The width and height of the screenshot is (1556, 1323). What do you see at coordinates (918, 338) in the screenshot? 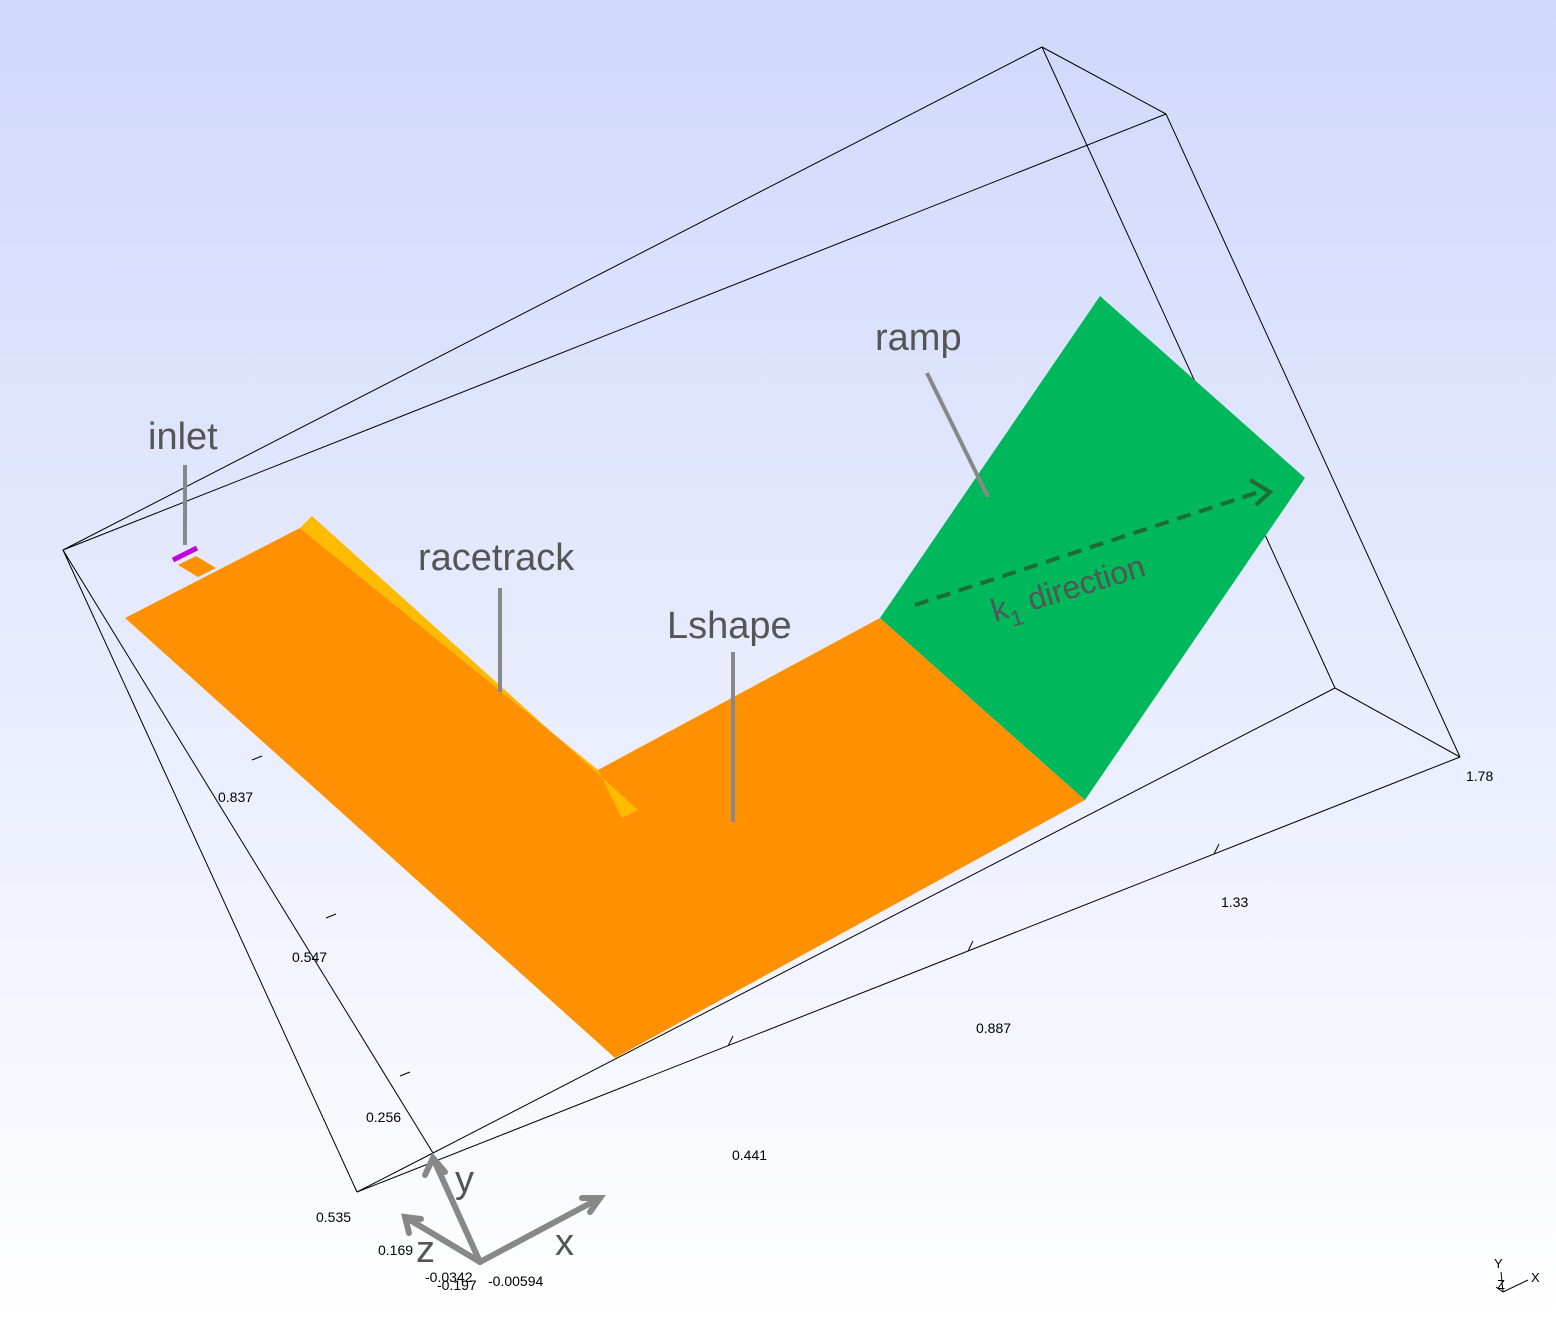
I see `label: ramp` at bounding box center [918, 338].